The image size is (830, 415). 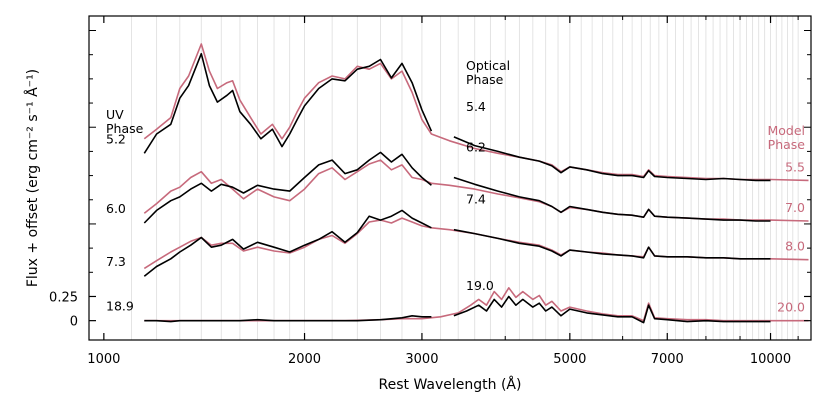 What do you see at coordinates (770, 359) in the screenshot?
I see `x-tick-label: 10000` at bounding box center [770, 359].